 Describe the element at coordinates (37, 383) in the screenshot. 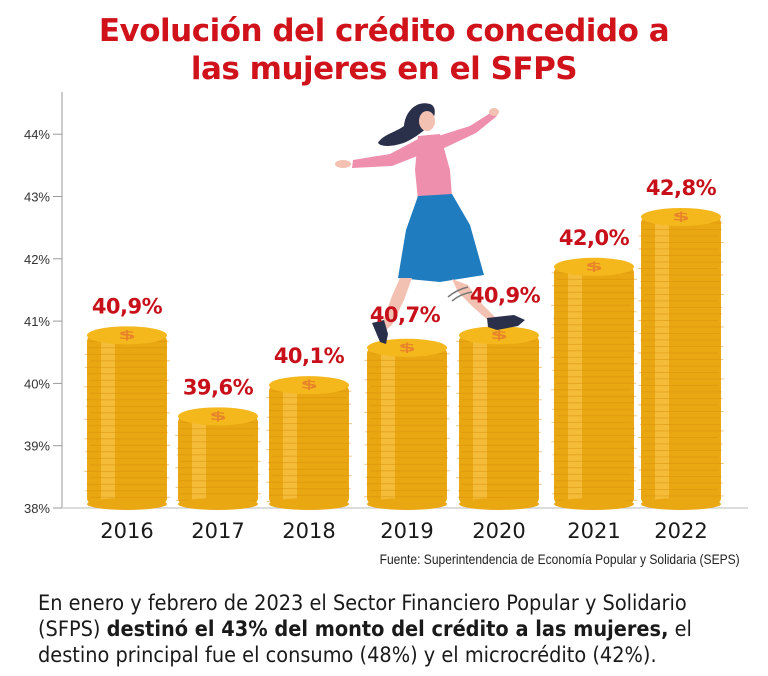

I see `y-tick-label: 40%` at that location.